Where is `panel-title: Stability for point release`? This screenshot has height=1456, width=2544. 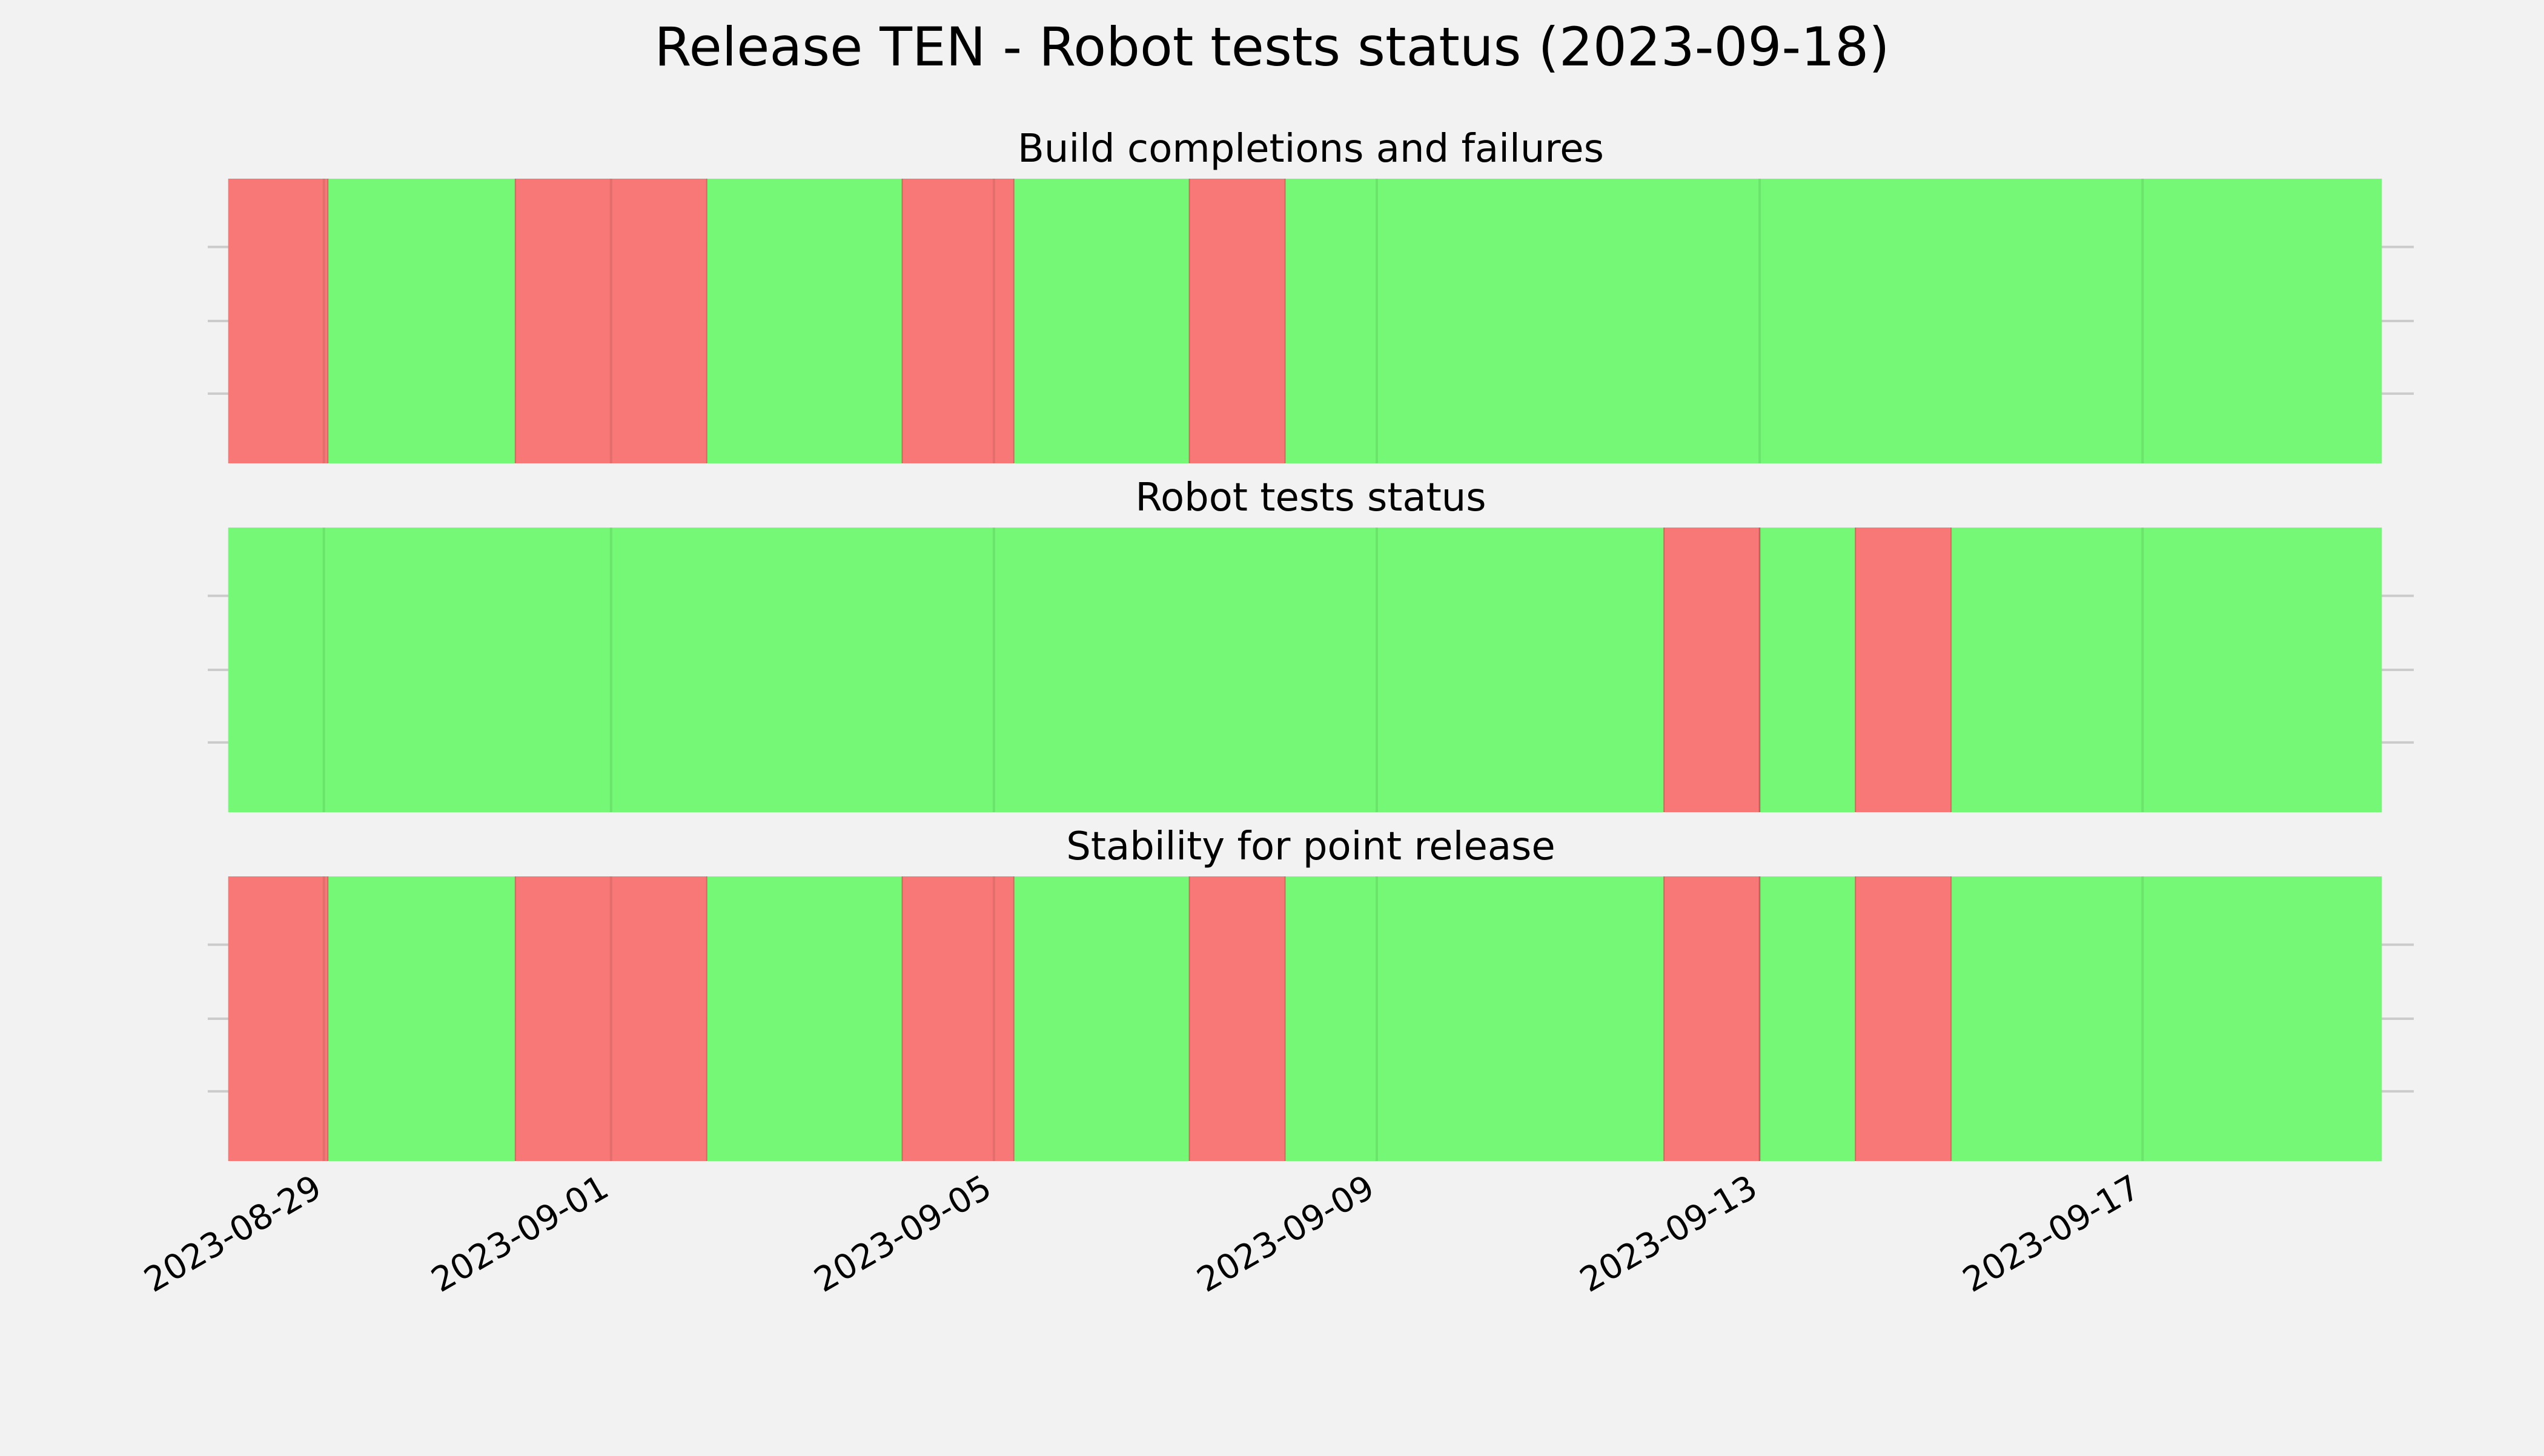 panel-title: Stability for point release is located at coordinates (1311, 846).